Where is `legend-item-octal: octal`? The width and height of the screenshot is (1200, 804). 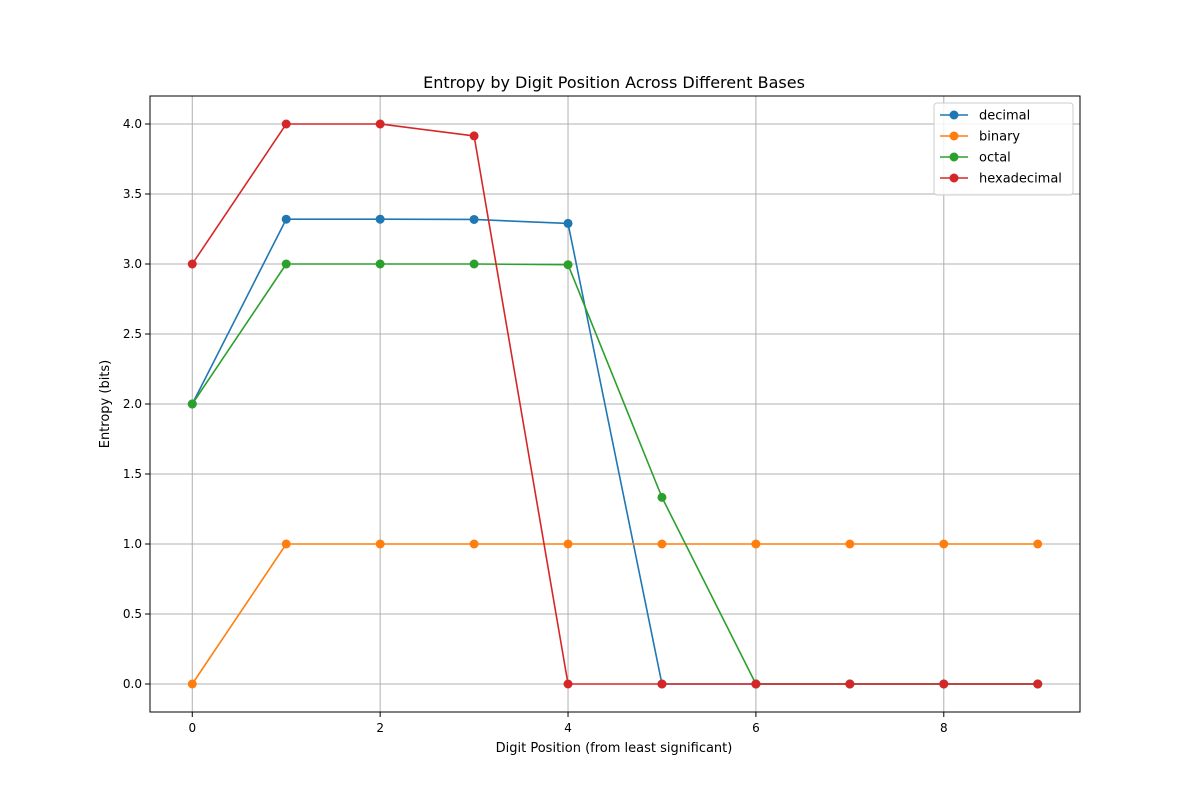 legend-item-octal: octal is located at coordinates (975, 158).